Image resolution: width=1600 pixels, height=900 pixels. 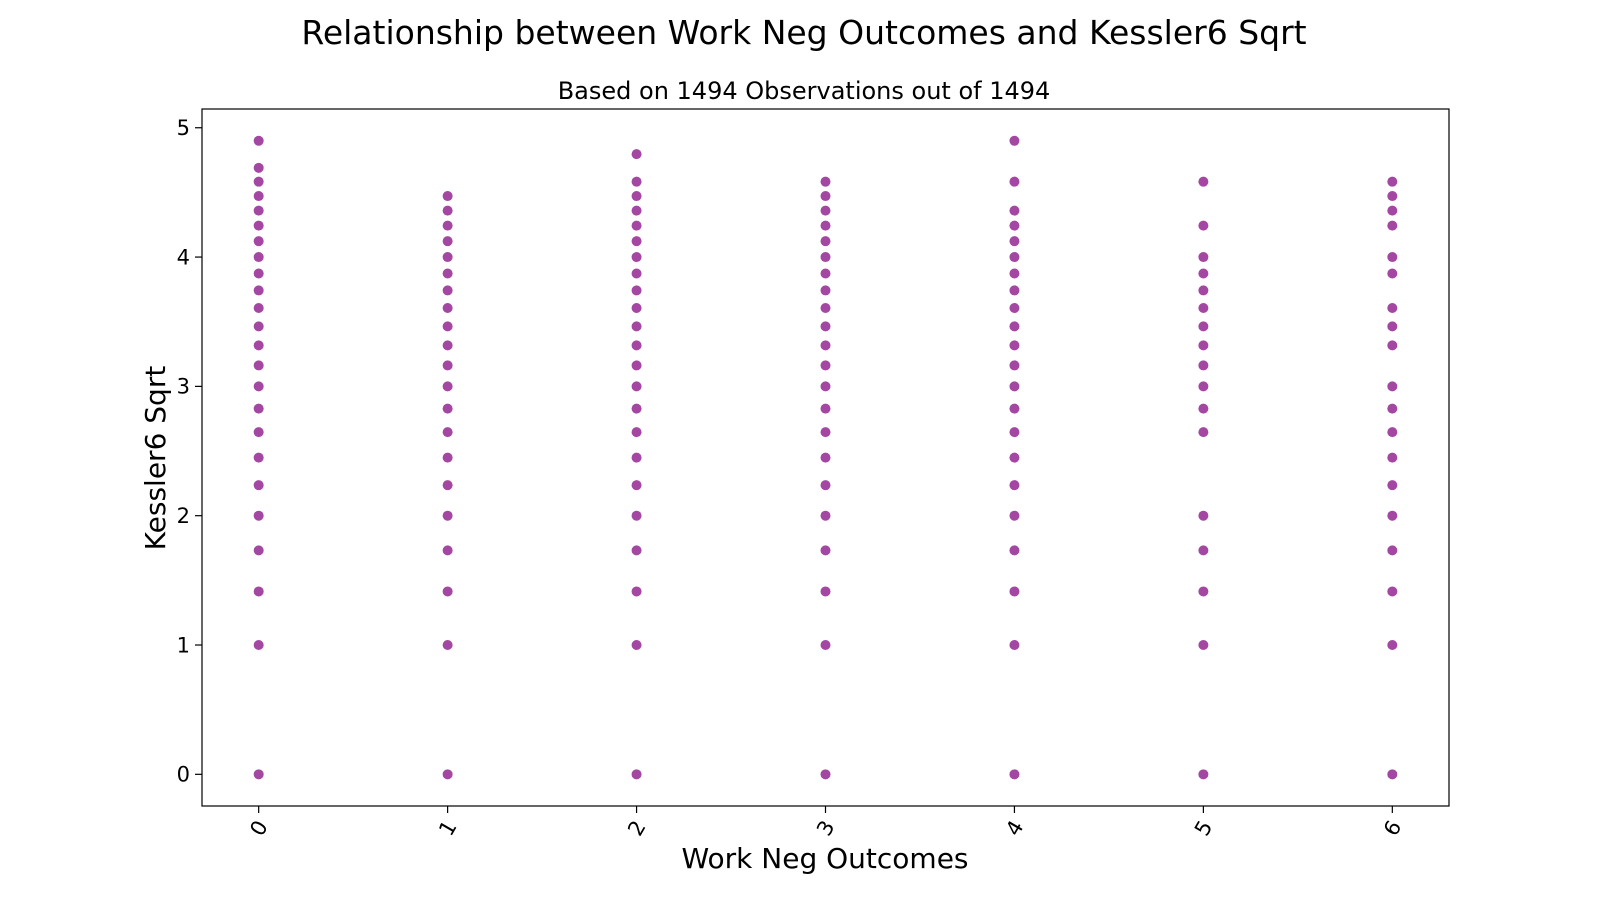 I want to click on y-tick-label: 5, so click(x=183, y=128).